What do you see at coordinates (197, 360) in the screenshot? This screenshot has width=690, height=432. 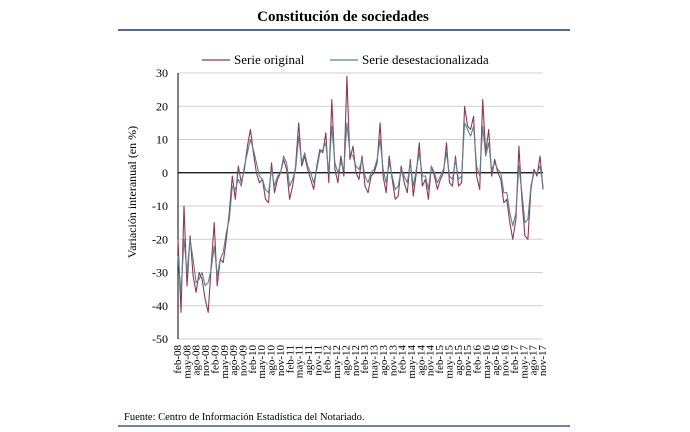 I see `x-tick-label: ago-08` at bounding box center [197, 360].